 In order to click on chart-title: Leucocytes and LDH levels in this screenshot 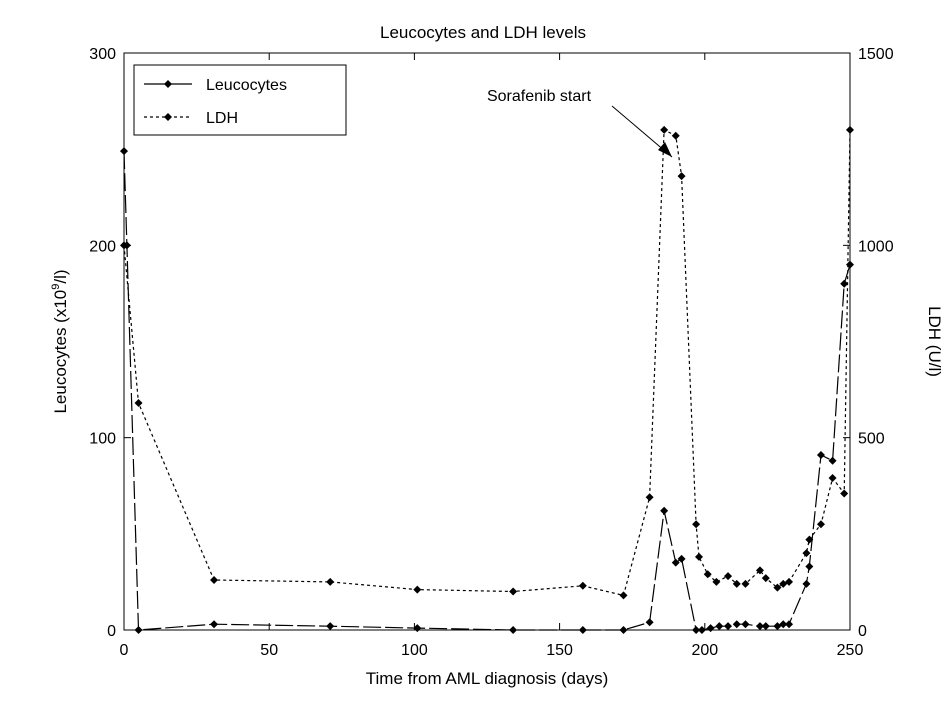, I will do `click(483, 32)`.